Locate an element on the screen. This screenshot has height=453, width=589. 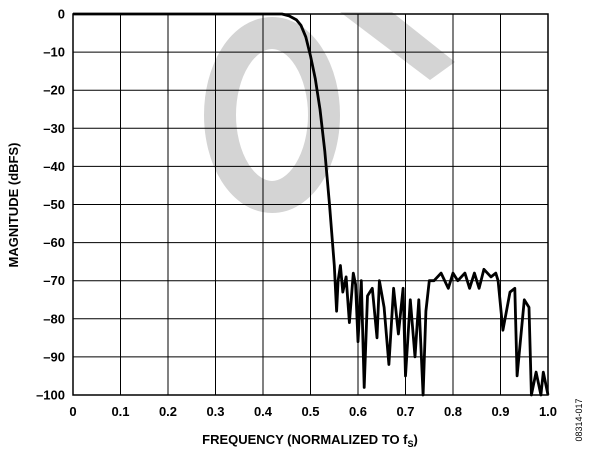
y-tick-label: –20 is located at coordinates (54, 90).